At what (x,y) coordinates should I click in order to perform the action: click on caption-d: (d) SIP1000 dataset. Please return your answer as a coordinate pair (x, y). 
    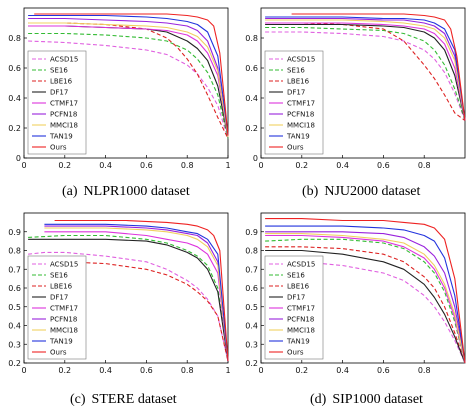
    Looking at the image, I should click on (366, 400).